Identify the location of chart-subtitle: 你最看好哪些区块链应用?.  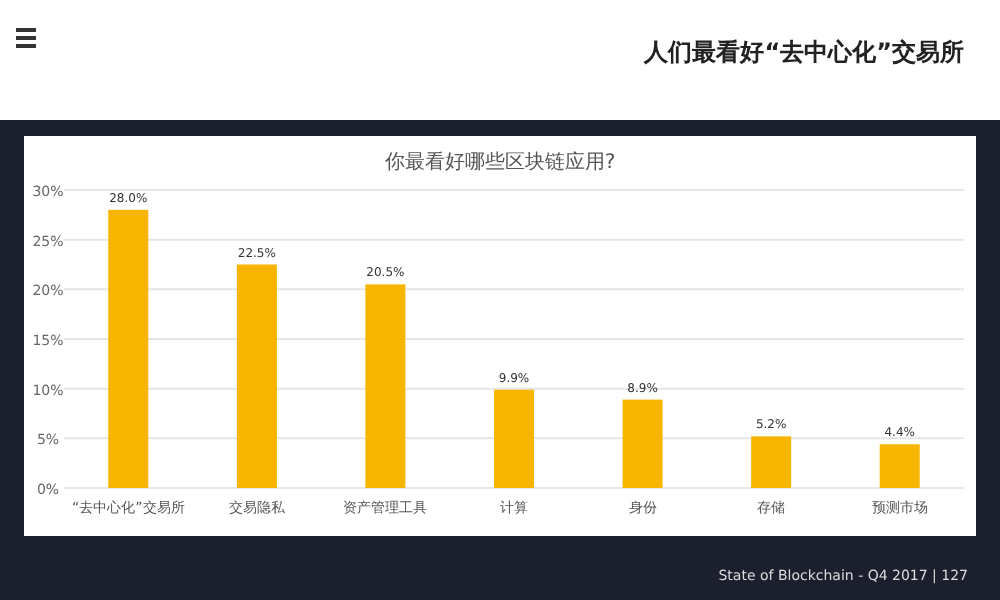
(500, 162).